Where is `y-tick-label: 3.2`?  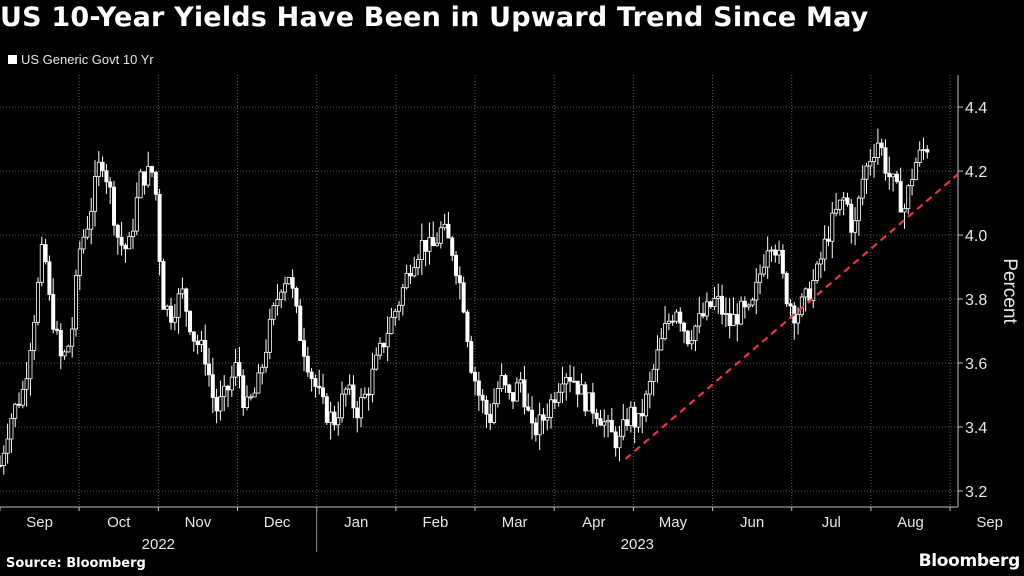
y-tick-label: 3.2 is located at coordinates (976, 492).